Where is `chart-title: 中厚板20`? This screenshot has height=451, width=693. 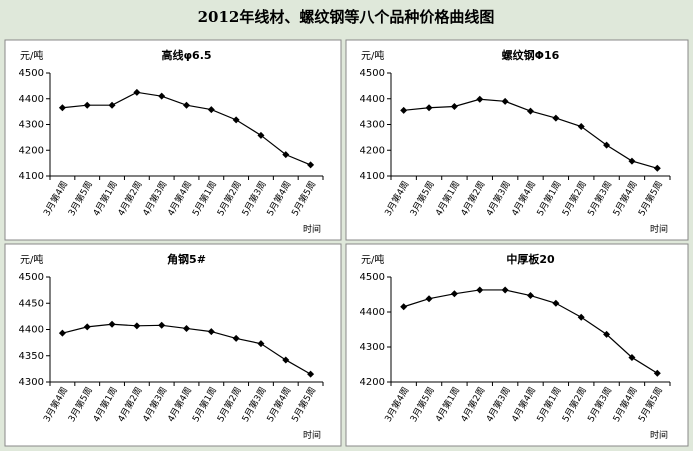
chart-title: 中厚板20 is located at coordinates (530, 259).